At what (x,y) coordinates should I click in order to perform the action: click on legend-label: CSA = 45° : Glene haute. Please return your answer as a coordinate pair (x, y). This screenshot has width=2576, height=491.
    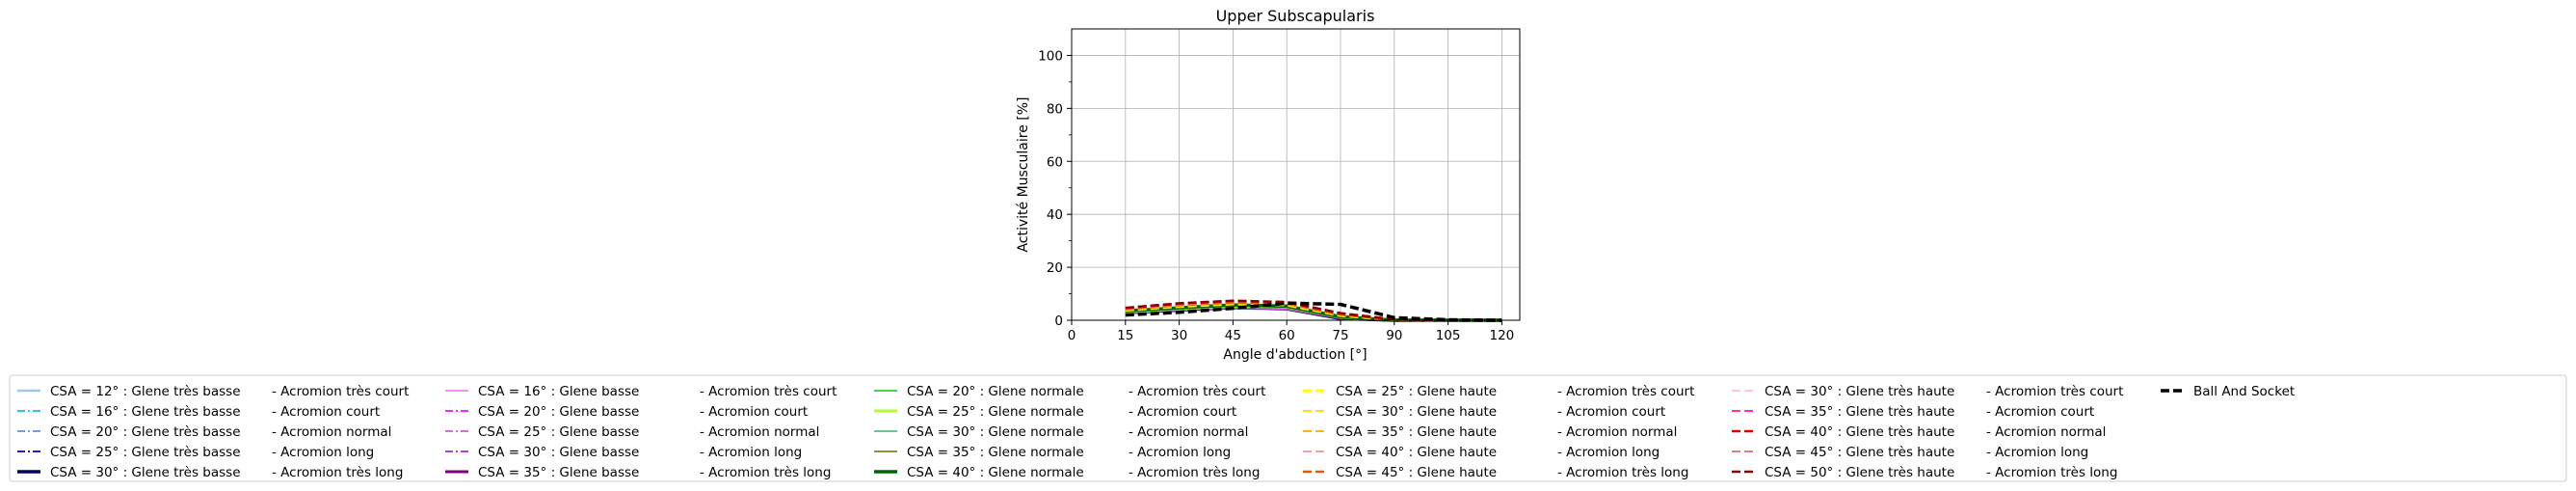
    Looking at the image, I should click on (1416, 472).